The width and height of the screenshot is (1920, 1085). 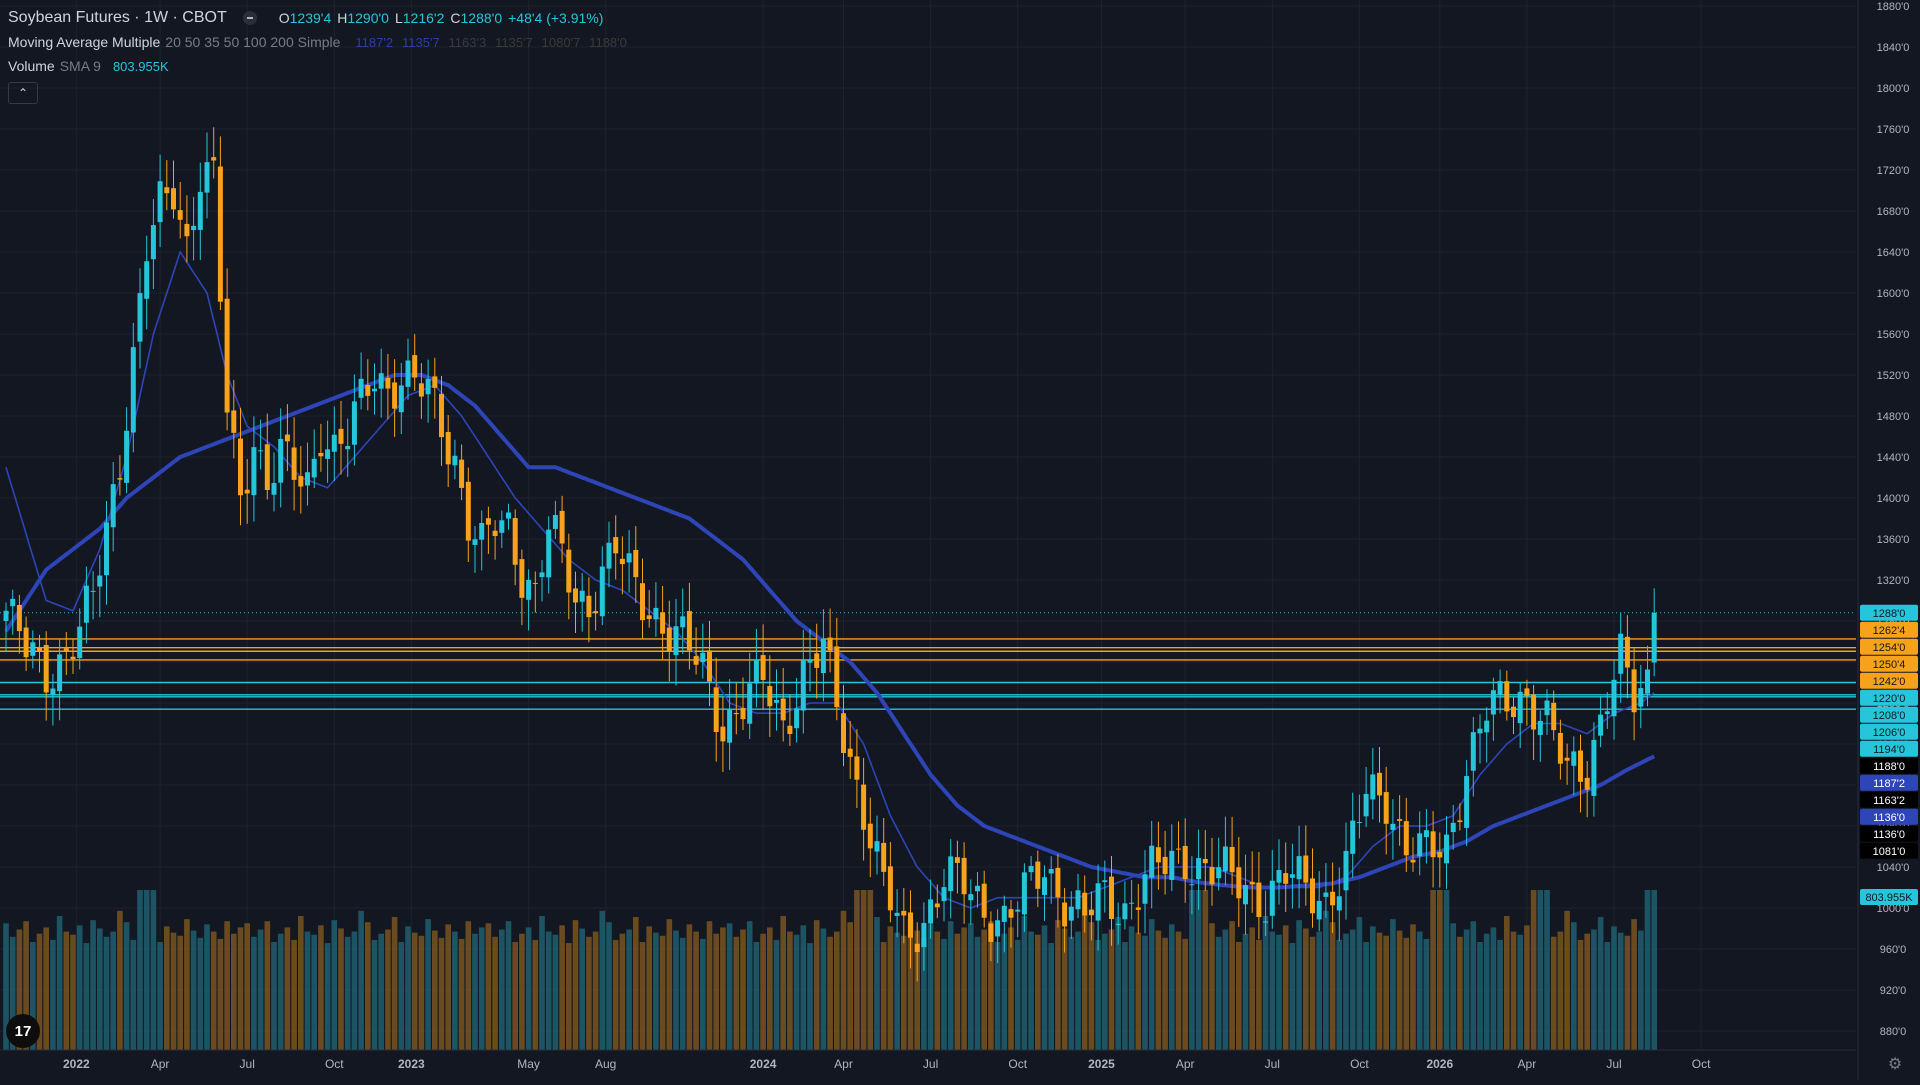 What do you see at coordinates (374, 42) in the screenshot?
I see `ma-value-1: 1187'2` at bounding box center [374, 42].